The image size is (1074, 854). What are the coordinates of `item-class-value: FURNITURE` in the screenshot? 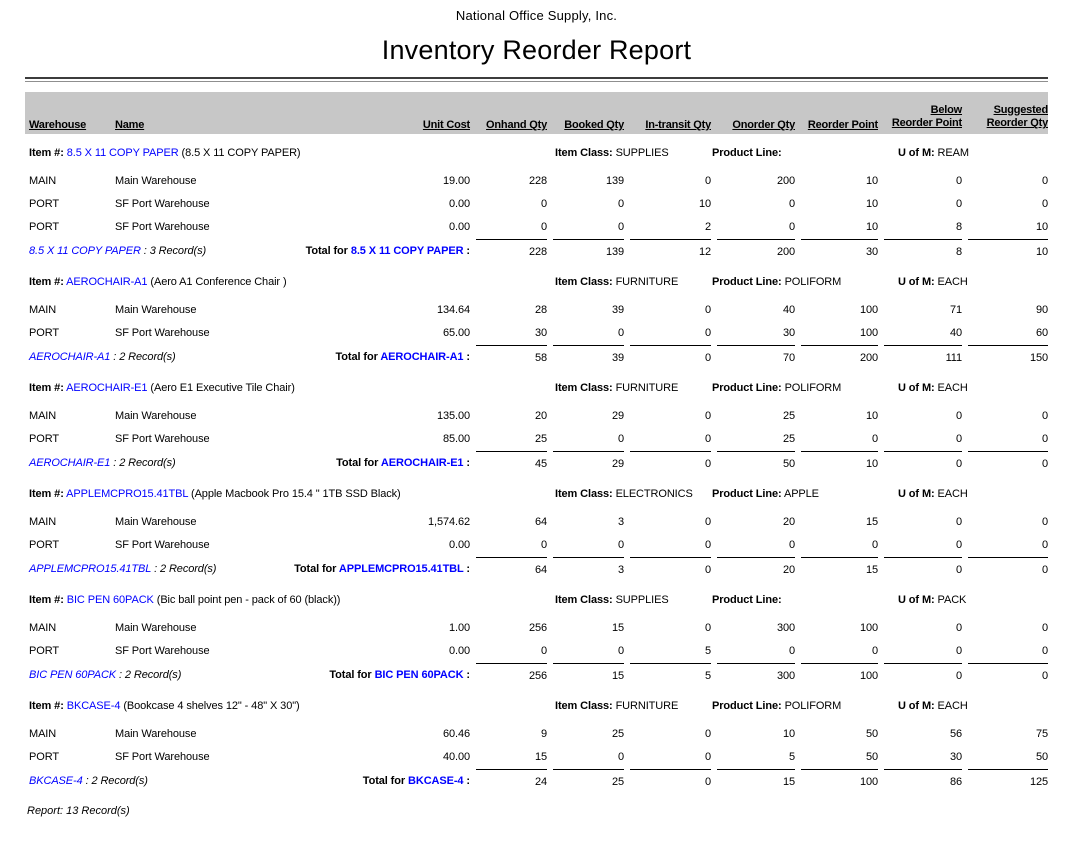 It's located at (647, 705).